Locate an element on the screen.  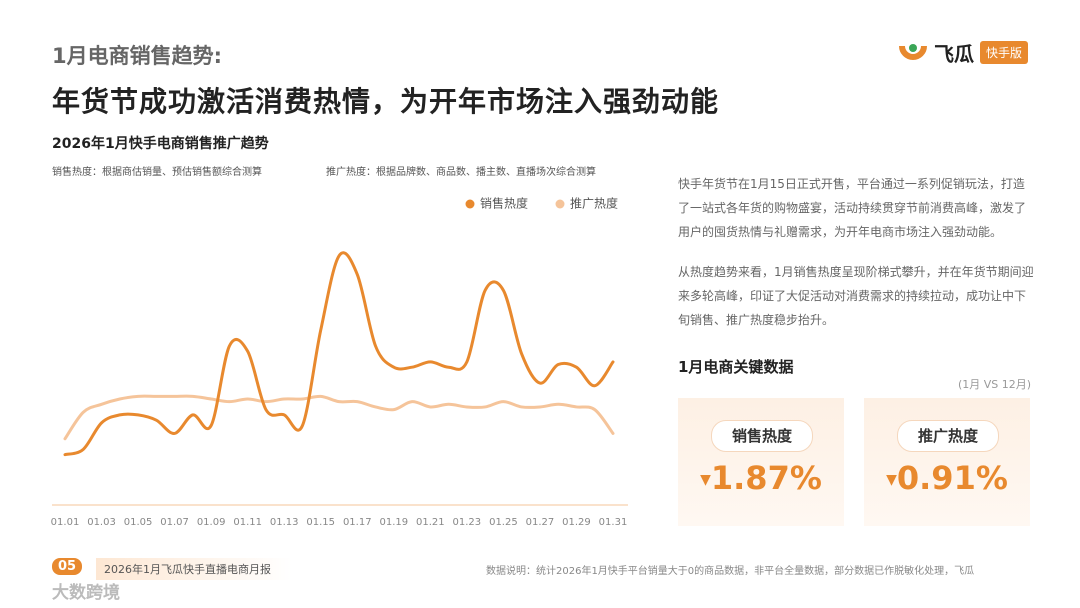
logo: 飞瓜 快手版 is located at coordinates (963, 52).